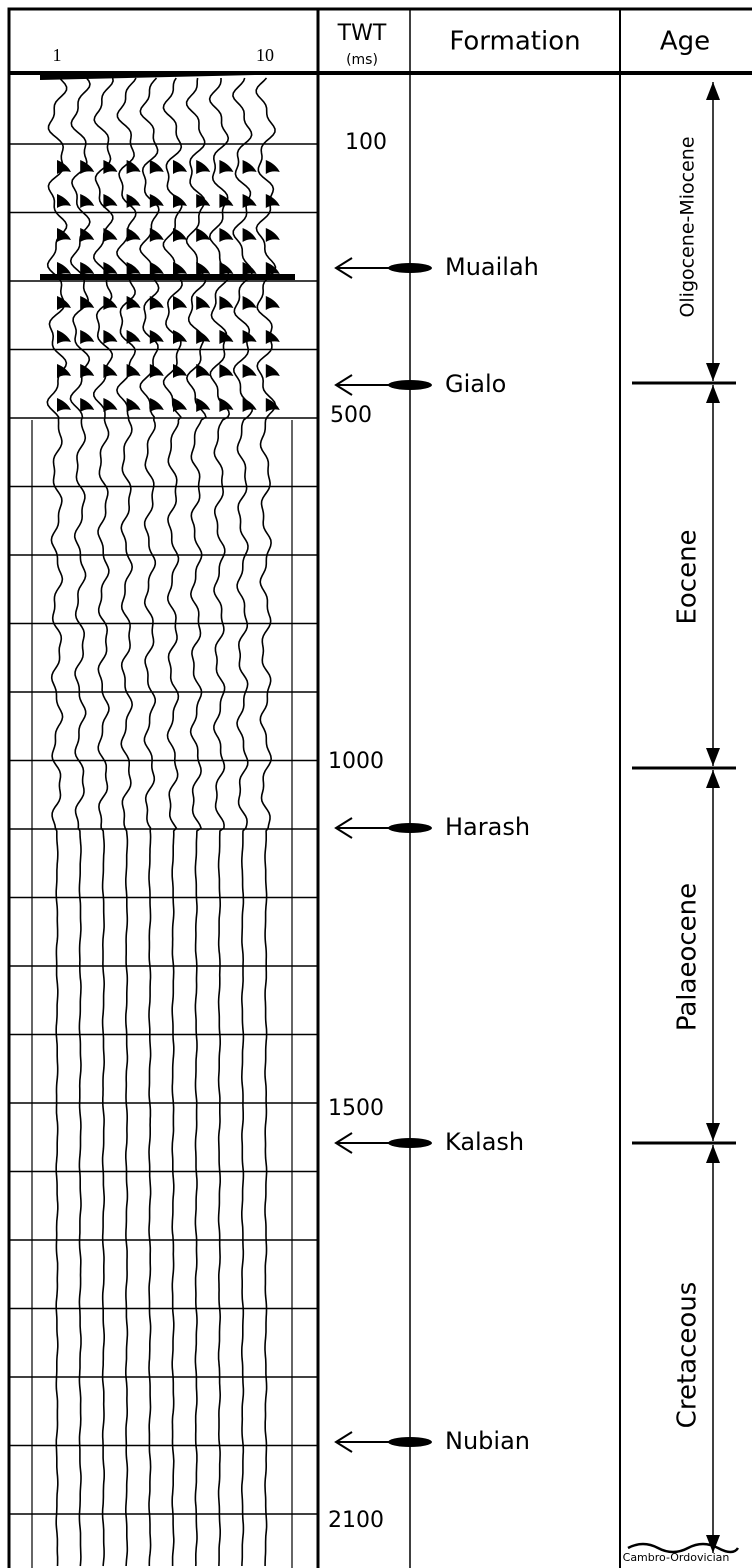  I want to click on formation-label: Muailah, so click(492, 267).